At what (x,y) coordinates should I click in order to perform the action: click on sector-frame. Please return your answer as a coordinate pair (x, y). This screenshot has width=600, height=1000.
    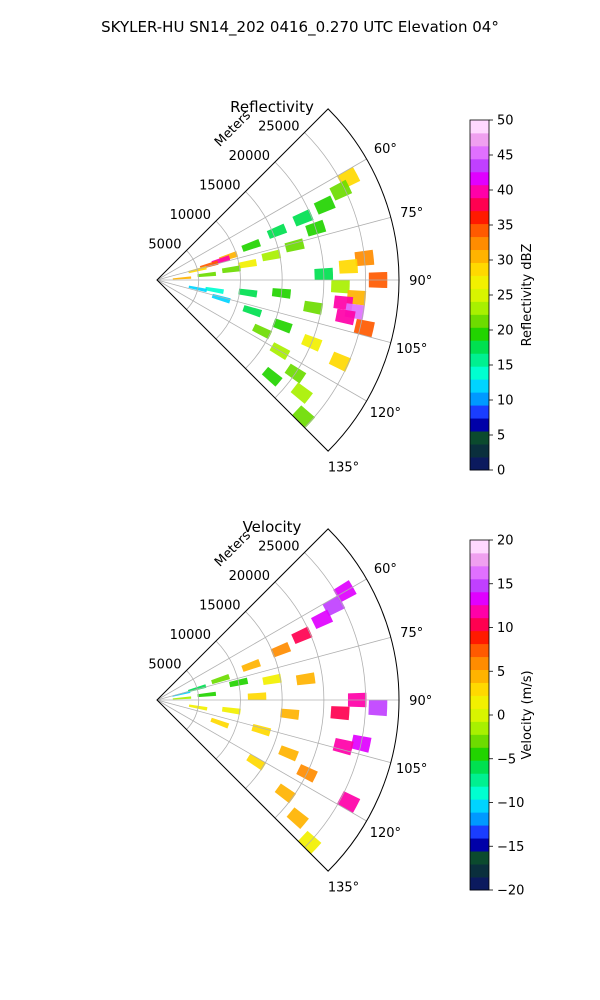
    Looking at the image, I should click on (278, 700).